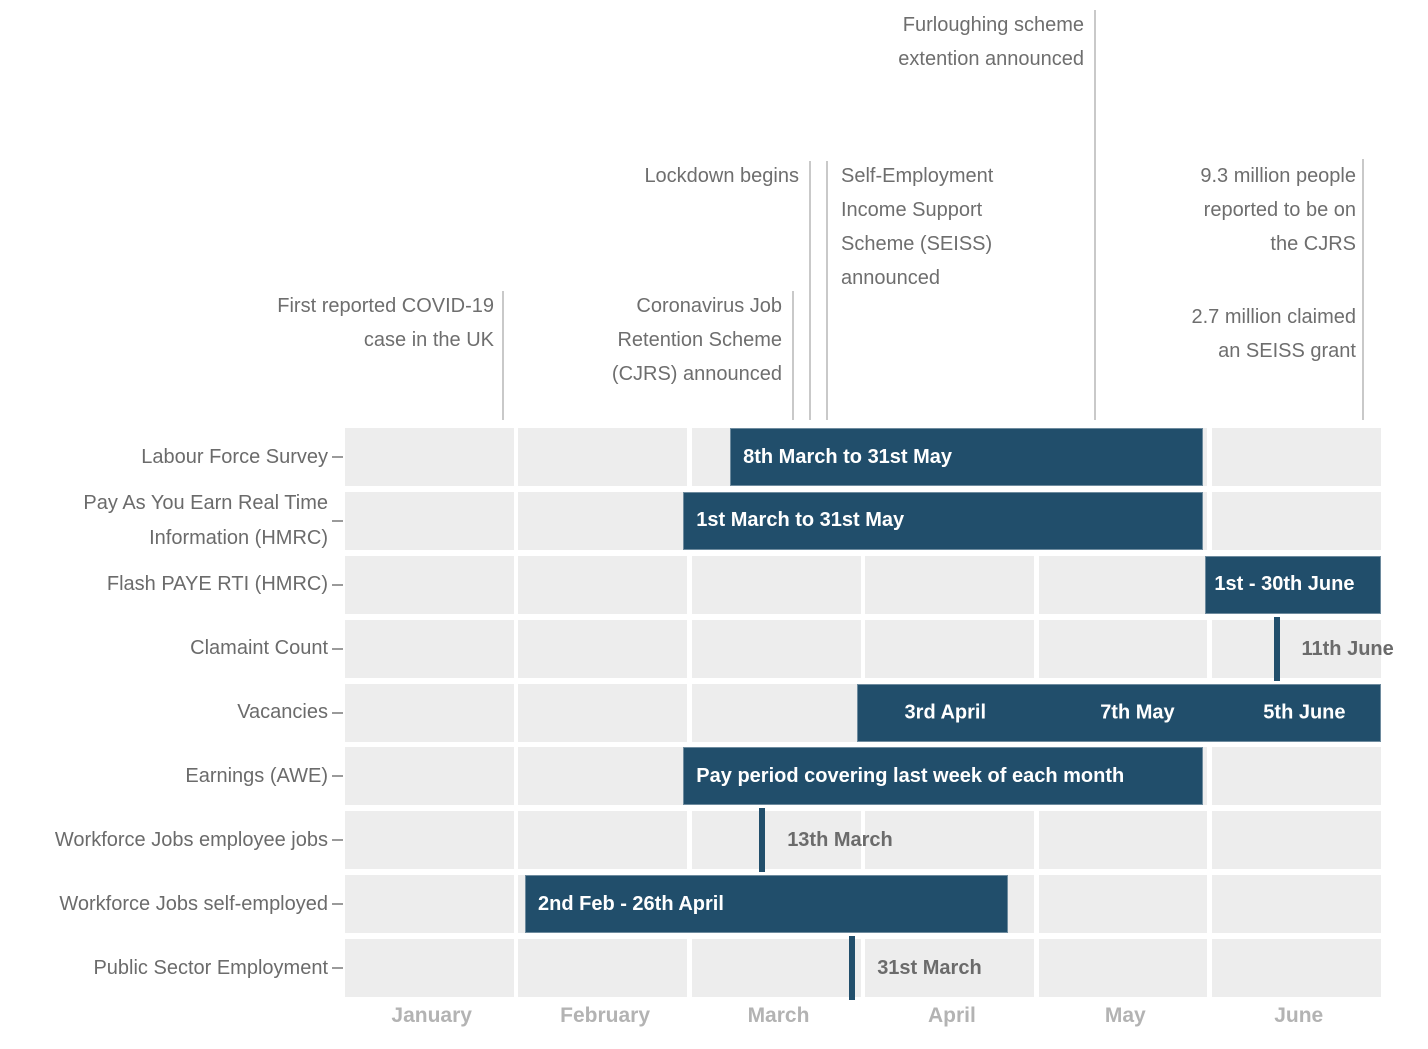 This screenshot has height=1049, width=1428. What do you see at coordinates (991, 42) in the screenshot?
I see `furlough-extension-note: Furloughing scheme extention announced` at bounding box center [991, 42].